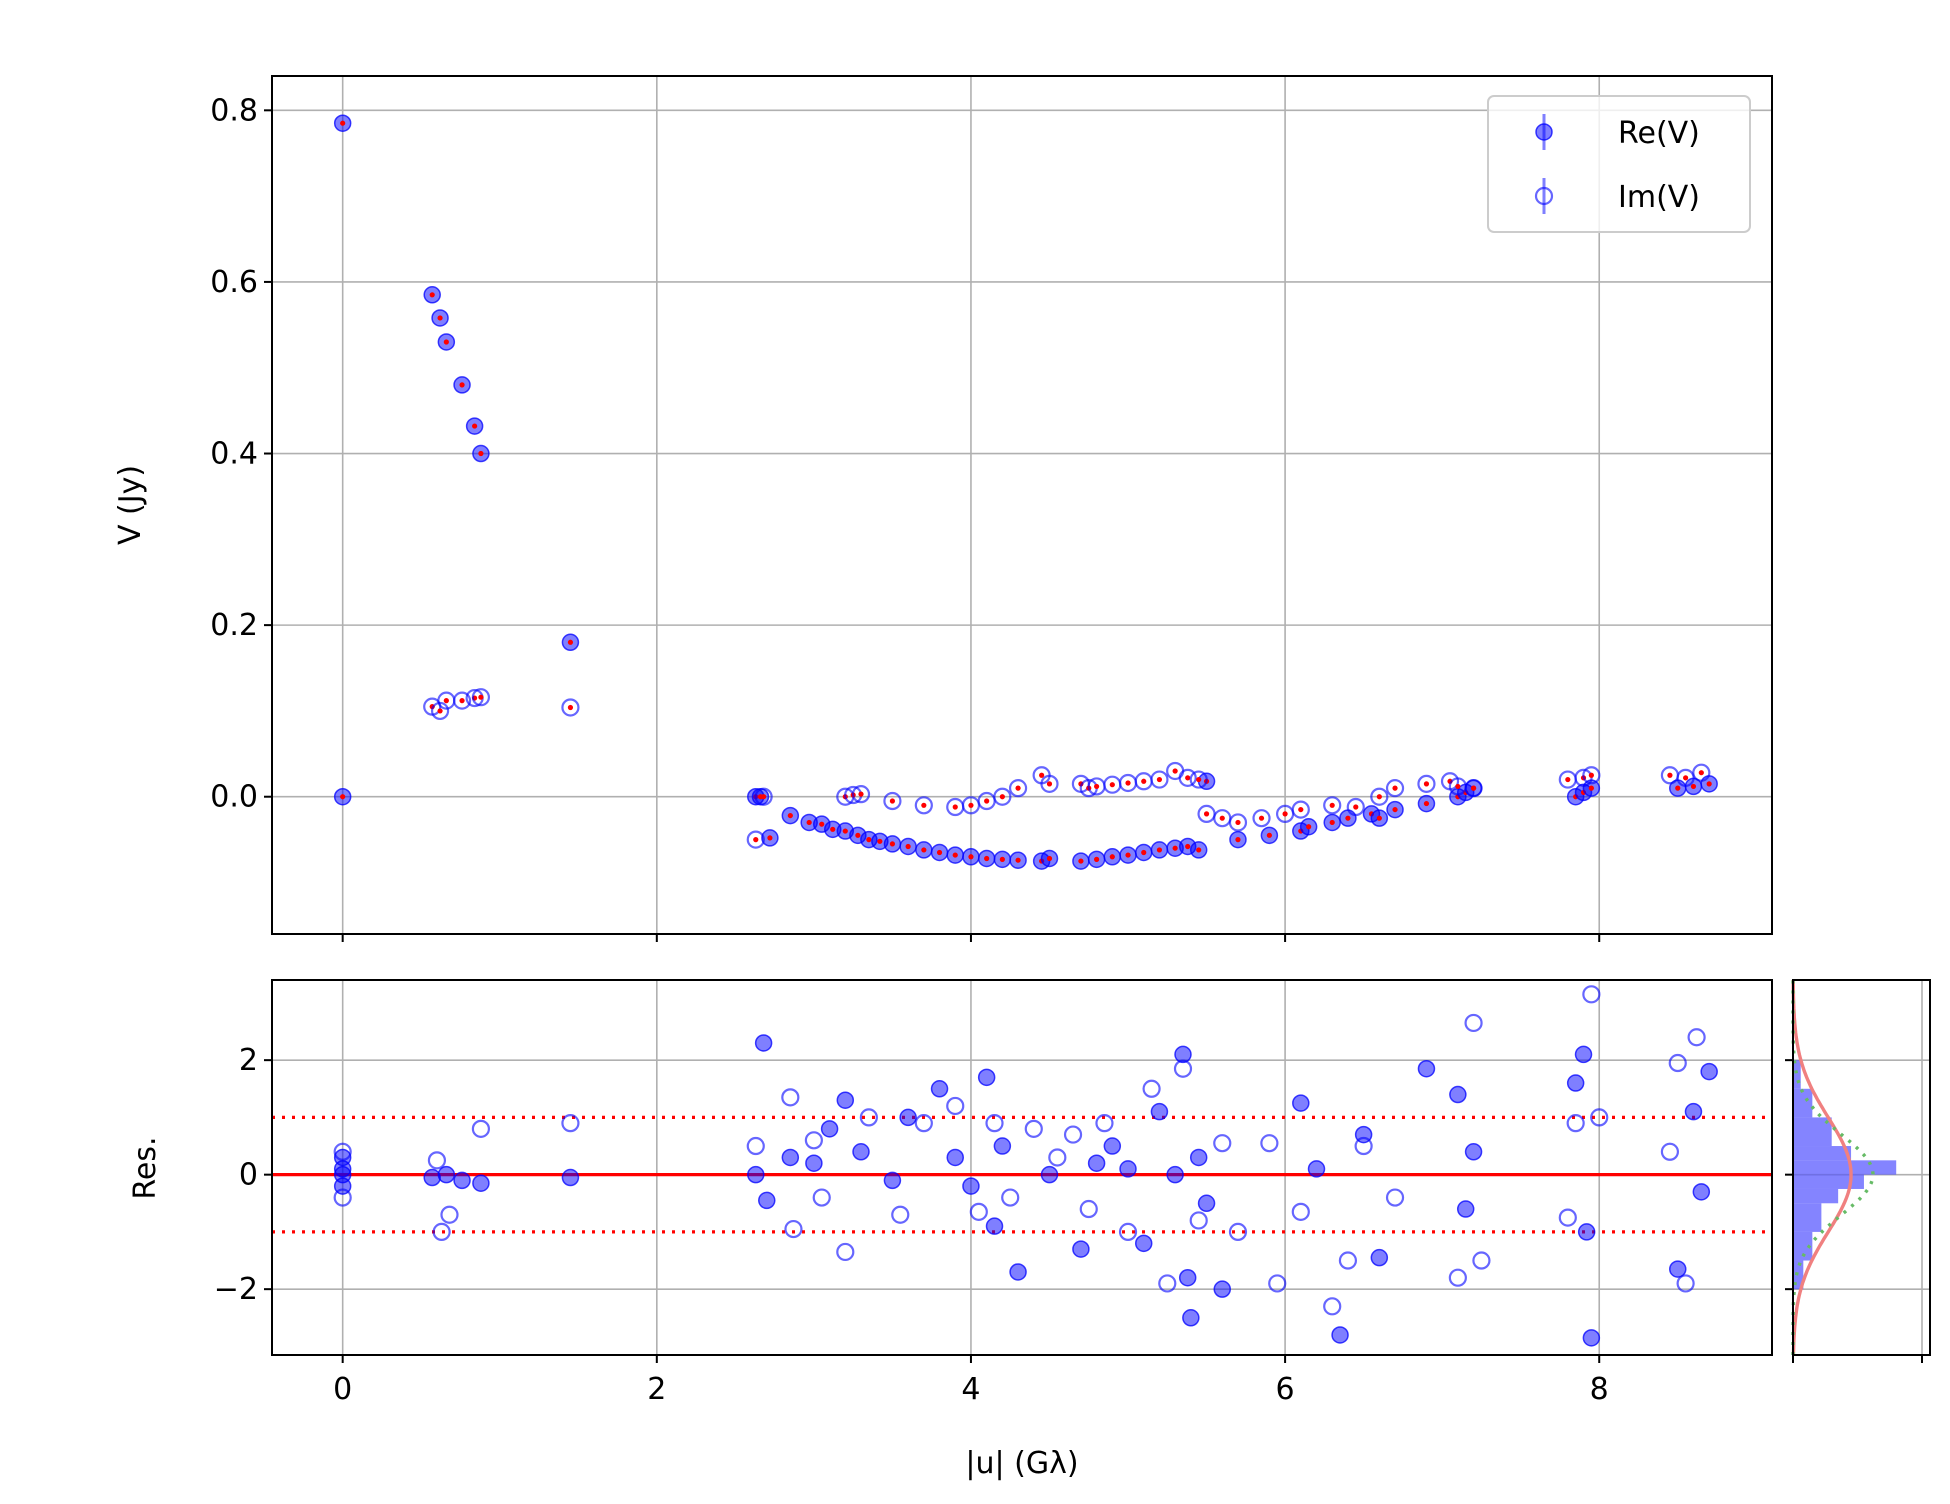 Image resolution: width=1950 pixels, height=1504 pixels. I want to click on bottom-ytick-label-1: 0, so click(248, 1175).